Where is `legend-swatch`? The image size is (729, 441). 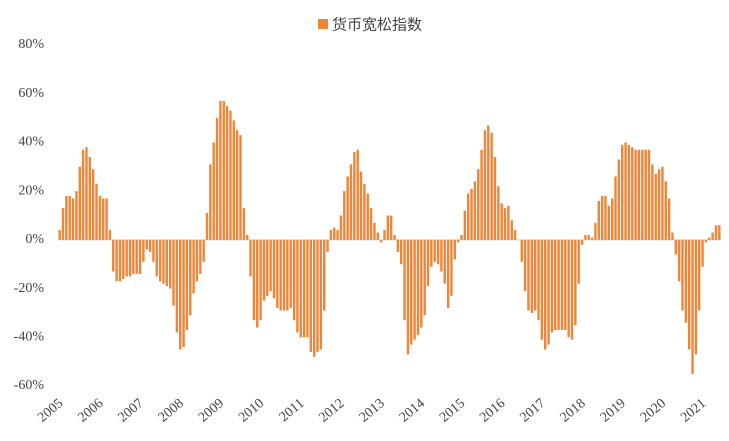 legend-swatch is located at coordinates (323, 24).